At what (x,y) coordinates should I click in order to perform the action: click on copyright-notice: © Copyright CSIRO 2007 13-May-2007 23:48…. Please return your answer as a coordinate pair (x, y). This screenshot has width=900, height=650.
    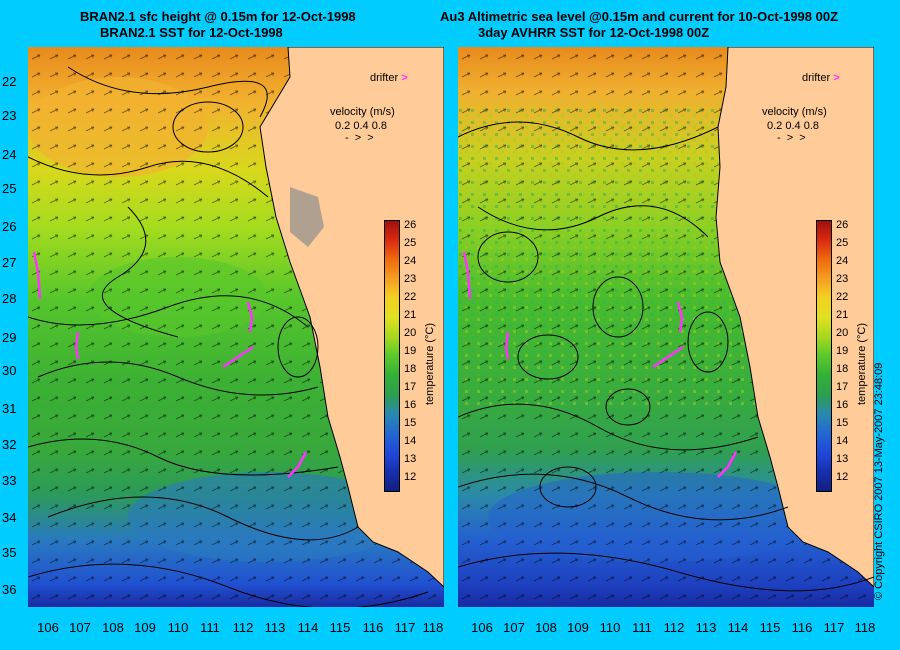
    Looking at the image, I should click on (879, 481).